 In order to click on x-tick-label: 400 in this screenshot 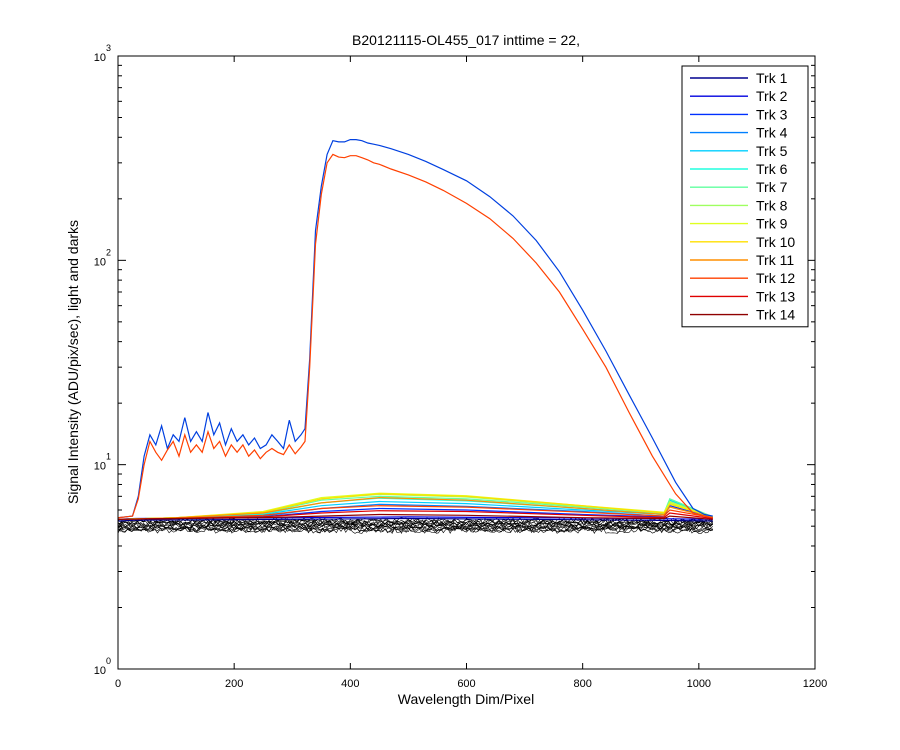, I will do `click(350, 684)`.